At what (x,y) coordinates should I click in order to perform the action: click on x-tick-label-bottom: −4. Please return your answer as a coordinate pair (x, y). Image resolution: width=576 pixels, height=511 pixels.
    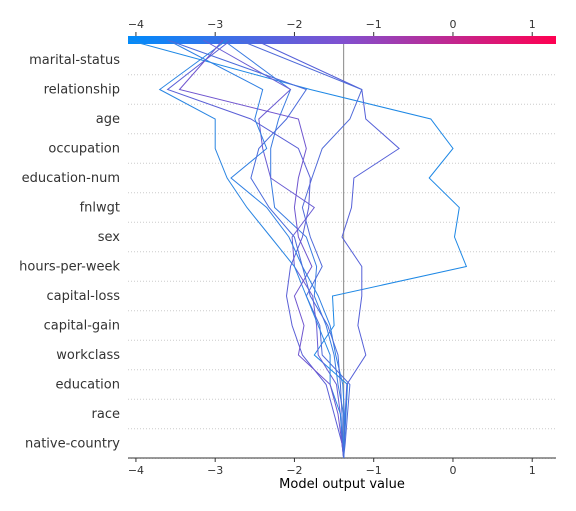
    Looking at the image, I should click on (136, 470).